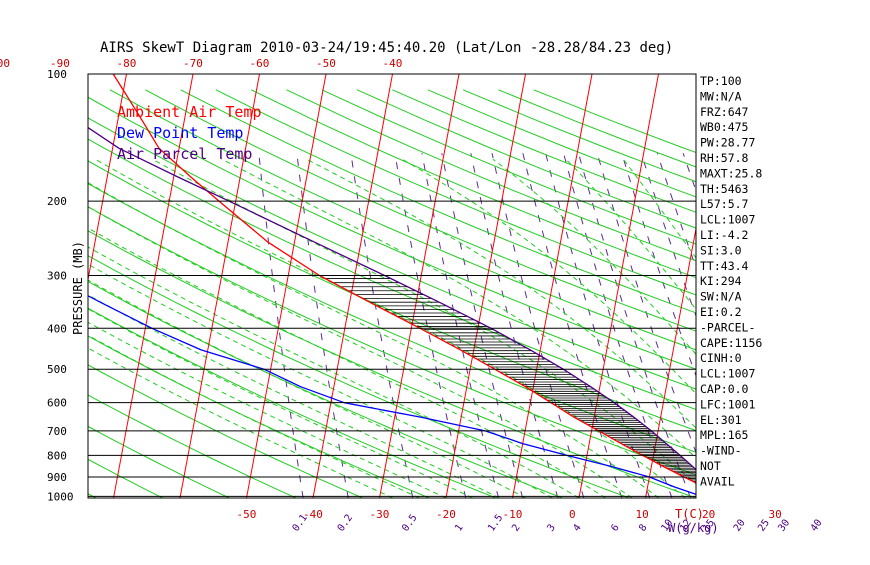  I want to click on stability-index-label: EI:0.2, so click(721, 312).